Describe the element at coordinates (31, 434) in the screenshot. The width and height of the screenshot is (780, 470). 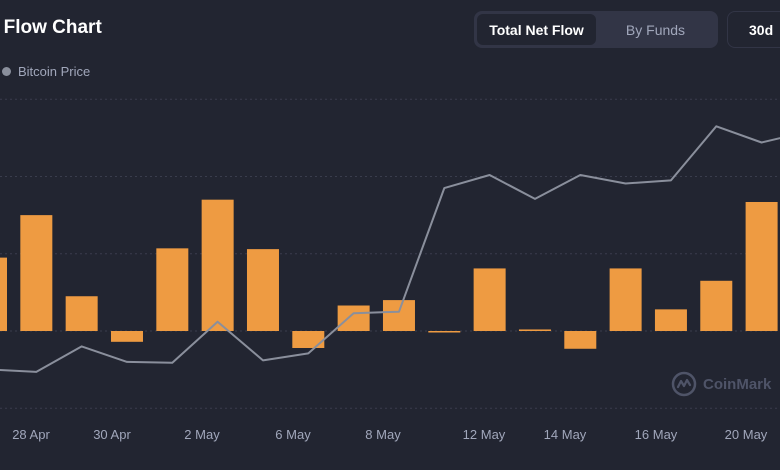
I see `x-tick-label-0: 28 Apr` at that location.